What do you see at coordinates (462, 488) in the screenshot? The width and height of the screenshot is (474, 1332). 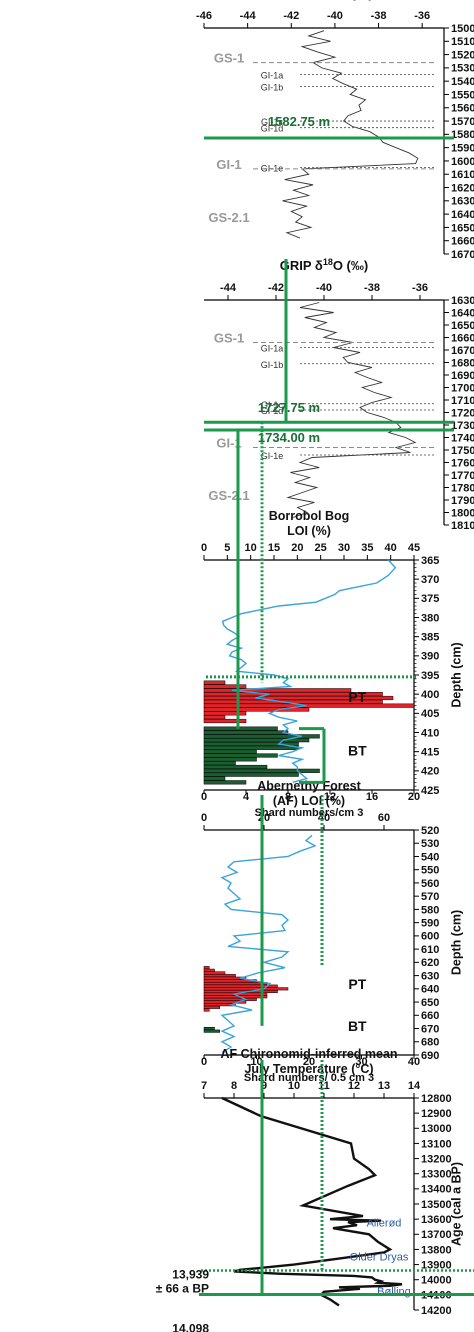 I see `x-tick-label: 1780` at bounding box center [462, 488].